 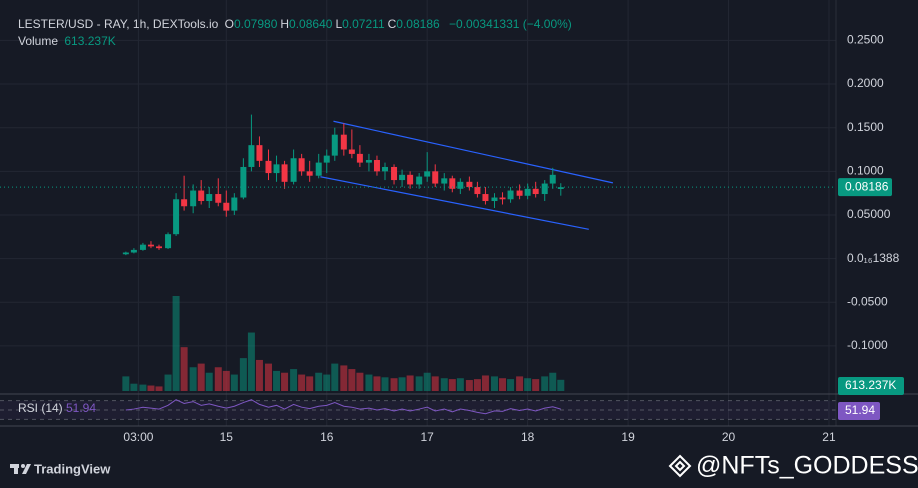 I want to click on y-tick-label: 0.1500, so click(x=865, y=127).